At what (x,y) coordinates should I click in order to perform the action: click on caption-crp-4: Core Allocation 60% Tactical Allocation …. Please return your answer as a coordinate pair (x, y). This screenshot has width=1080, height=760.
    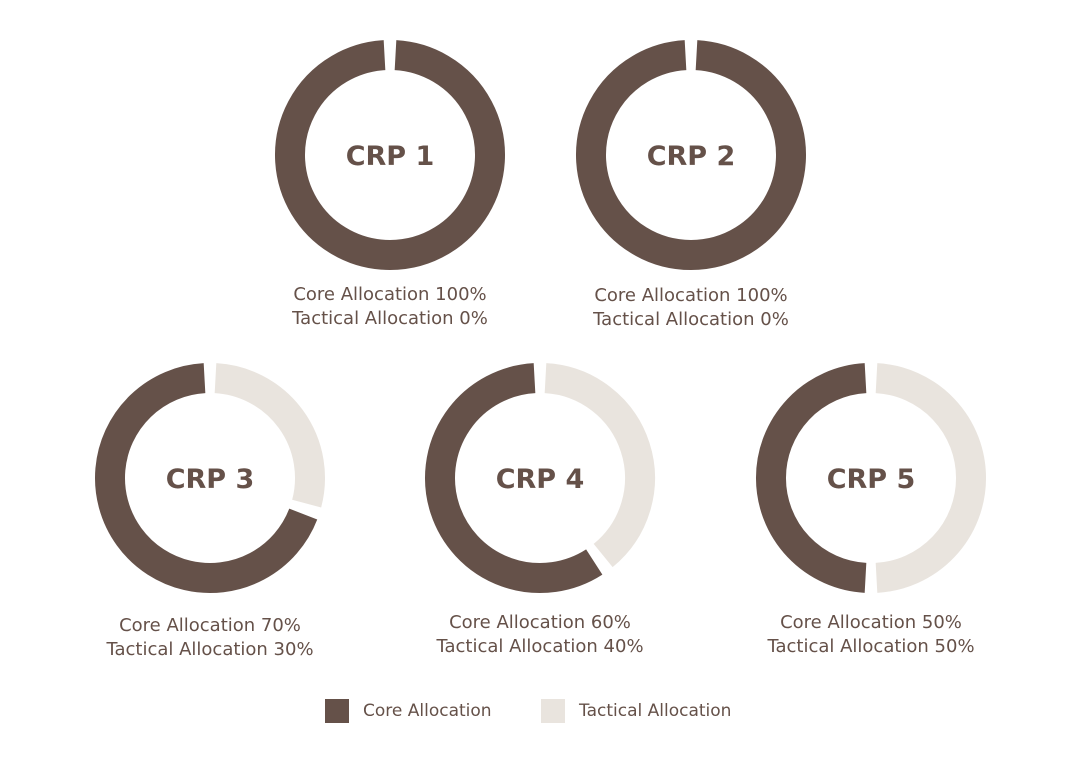
    Looking at the image, I should click on (540, 635).